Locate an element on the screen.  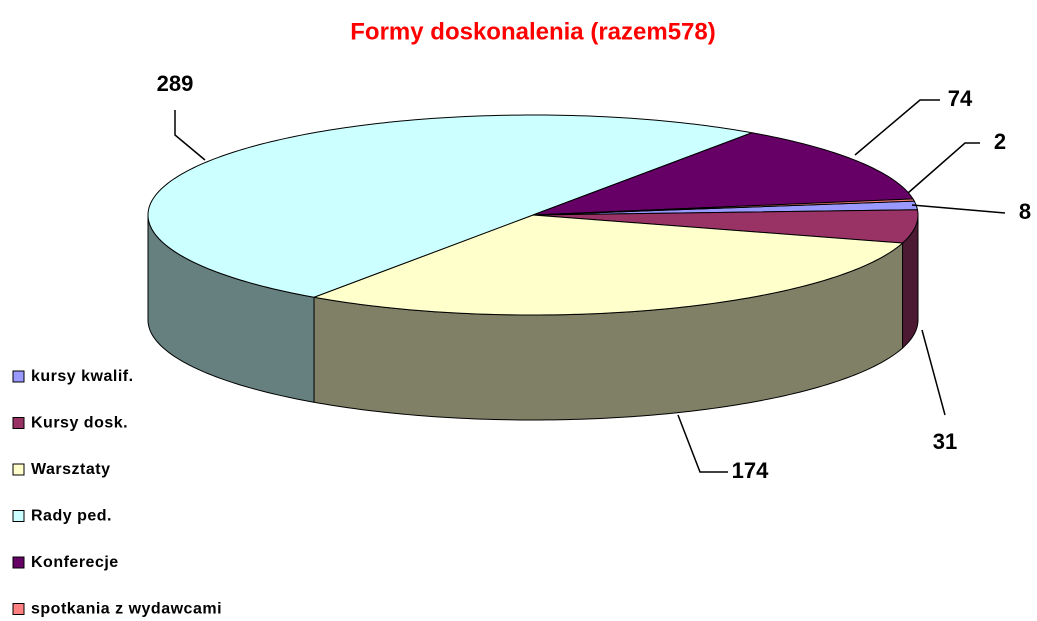
chart-title: Formy doskonalenia (razem578) is located at coordinates (532, 31).